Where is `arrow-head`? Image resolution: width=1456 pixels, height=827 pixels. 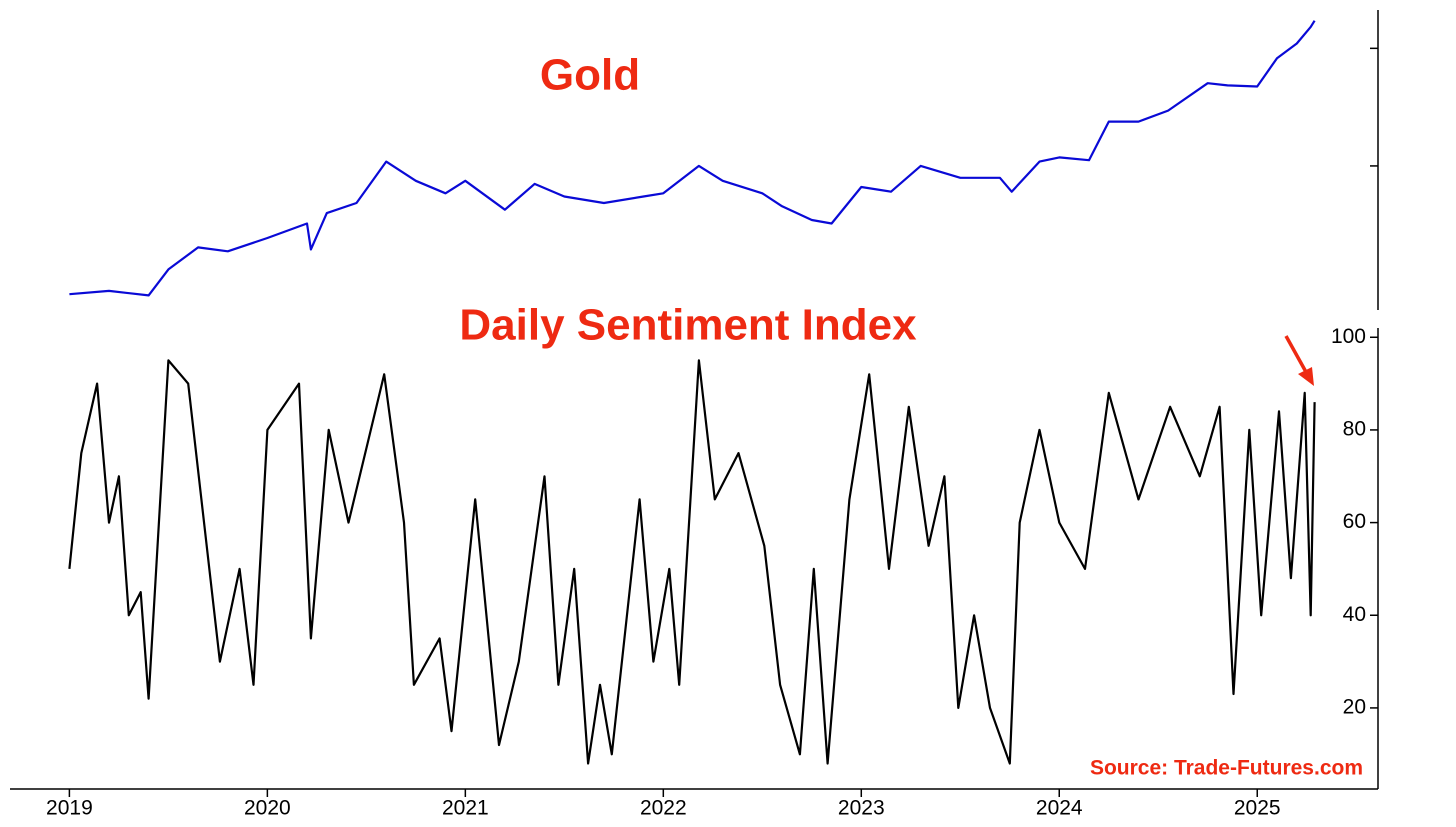 arrow-head is located at coordinates (1306, 376).